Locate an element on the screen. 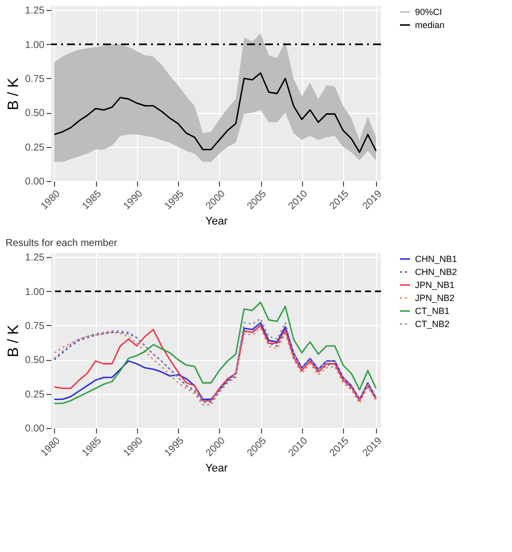 This screenshot has width=512, height=552. legend-label: CT_NB1 is located at coordinates (432, 311).